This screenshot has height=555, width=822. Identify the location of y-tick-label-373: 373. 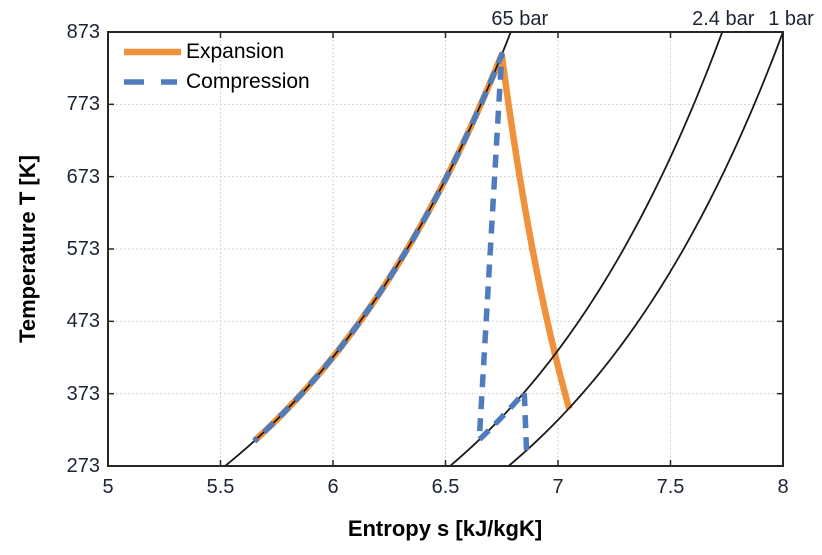
(83, 393).